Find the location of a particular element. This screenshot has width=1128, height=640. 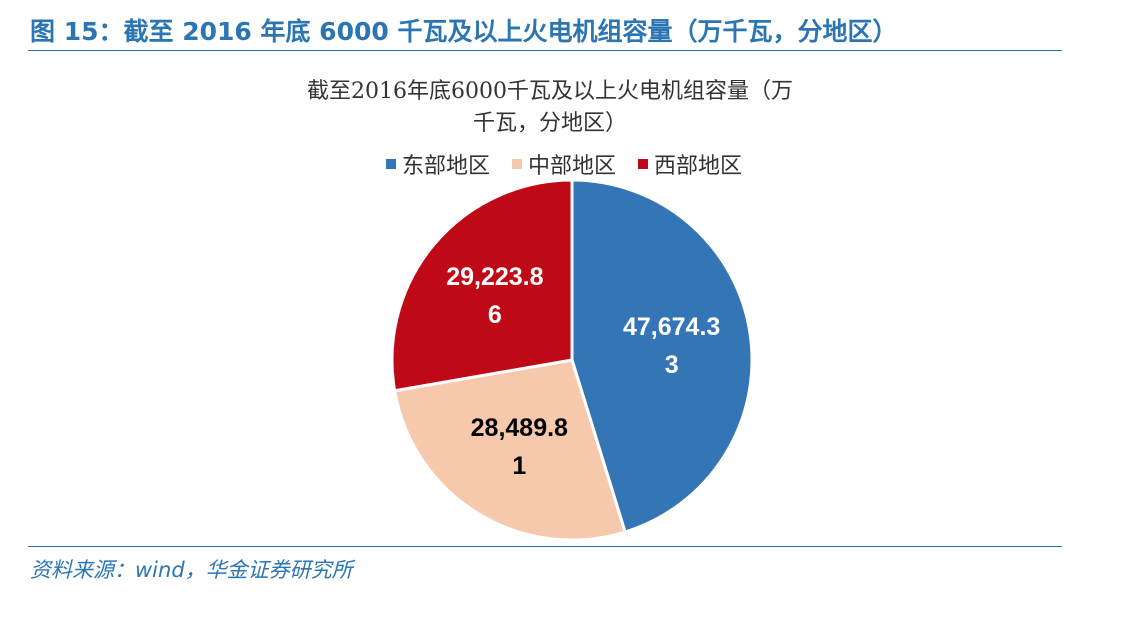

pie-slice-east is located at coordinates (662, 356).